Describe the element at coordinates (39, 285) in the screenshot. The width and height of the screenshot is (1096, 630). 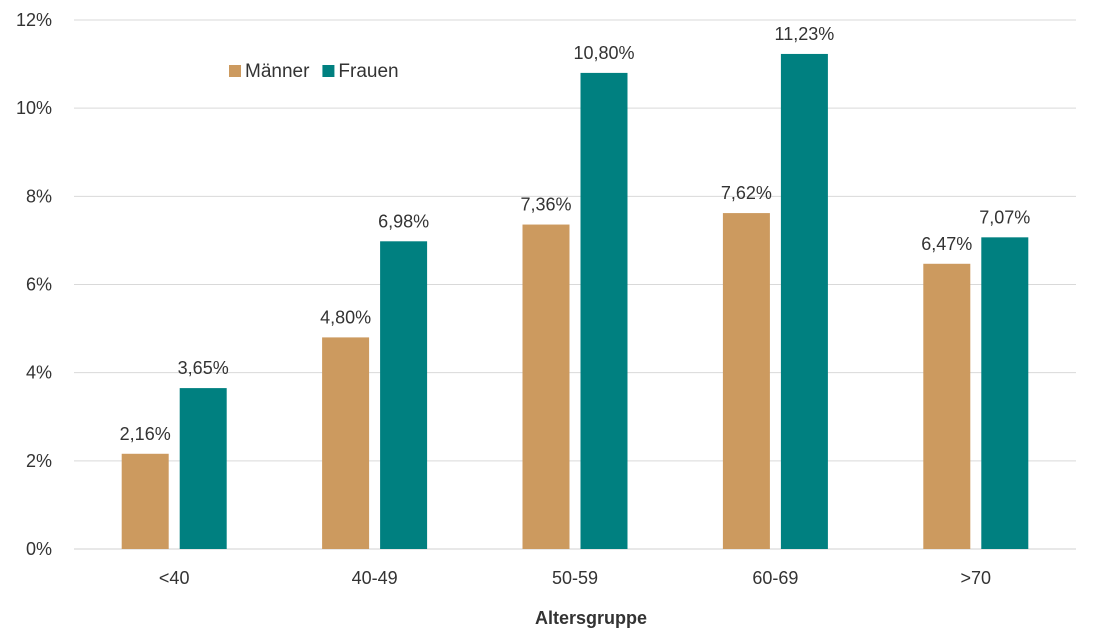
I see `y-tick-label: 6%` at that location.